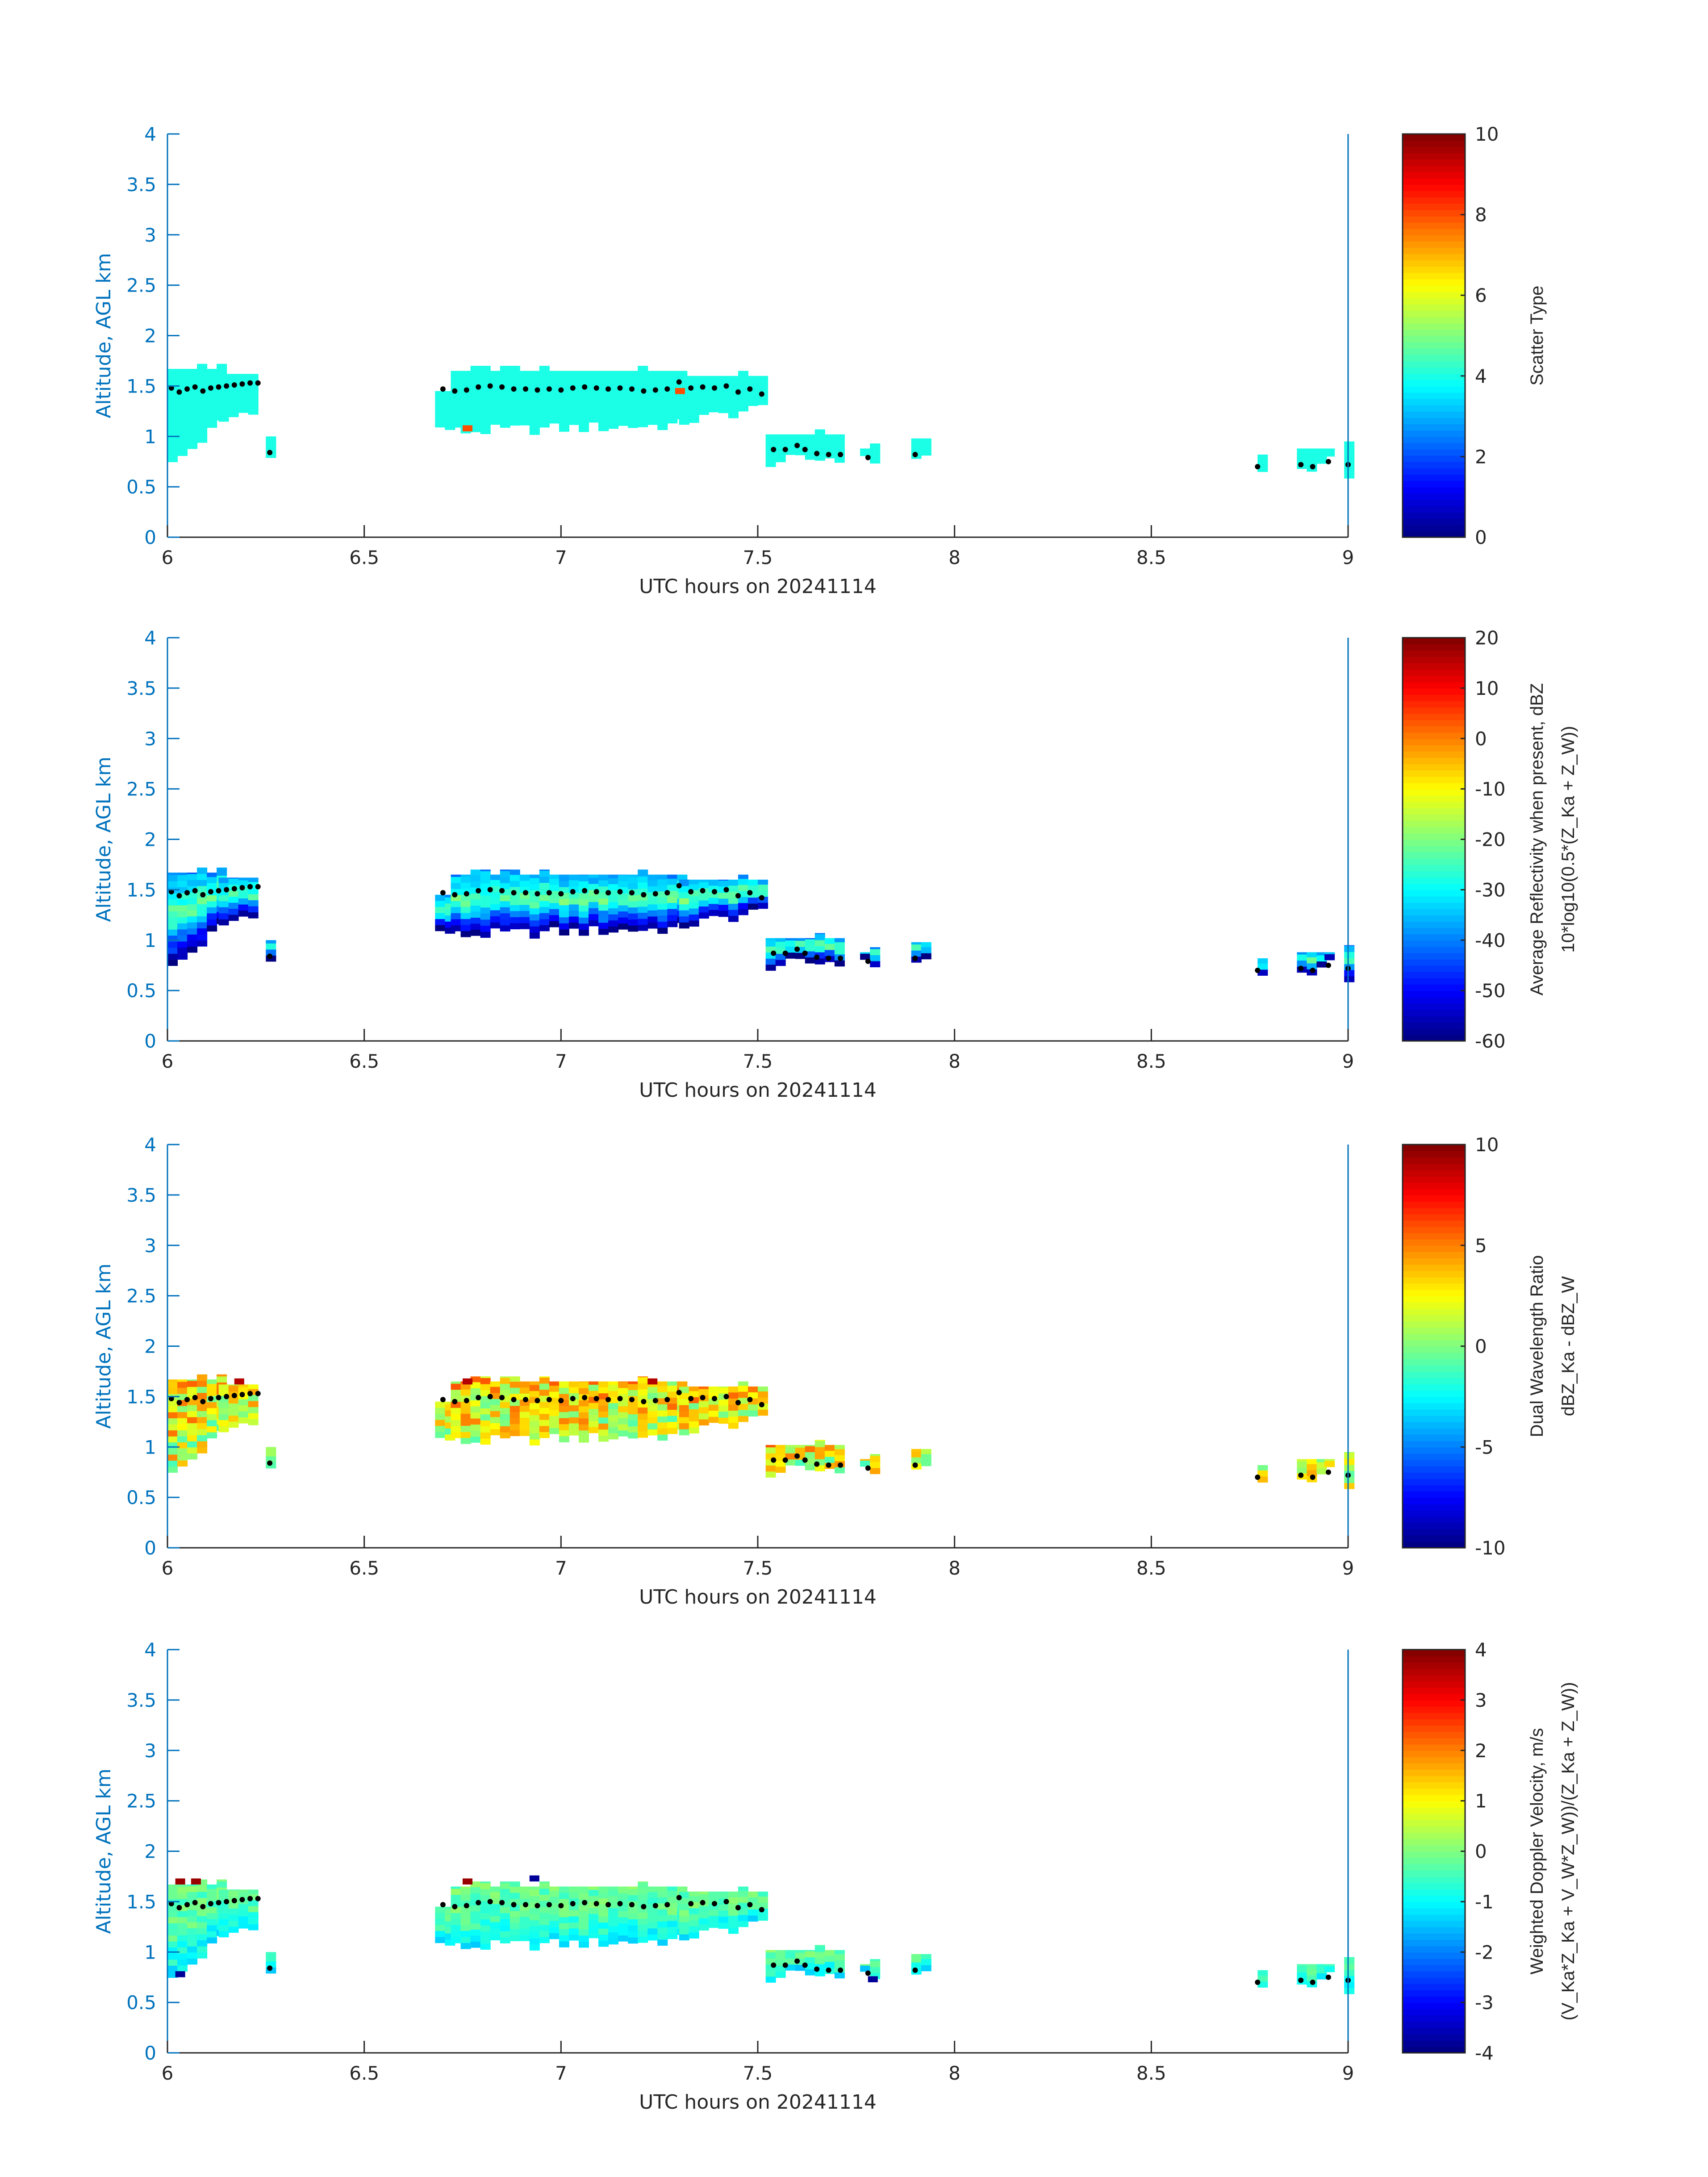 The height and width of the screenshot is (2177, 1708). What do you see at coordinates (150, 1952) in the screenshot?
I see `y-tick-label: 1` at bounding box center [150, 1952].